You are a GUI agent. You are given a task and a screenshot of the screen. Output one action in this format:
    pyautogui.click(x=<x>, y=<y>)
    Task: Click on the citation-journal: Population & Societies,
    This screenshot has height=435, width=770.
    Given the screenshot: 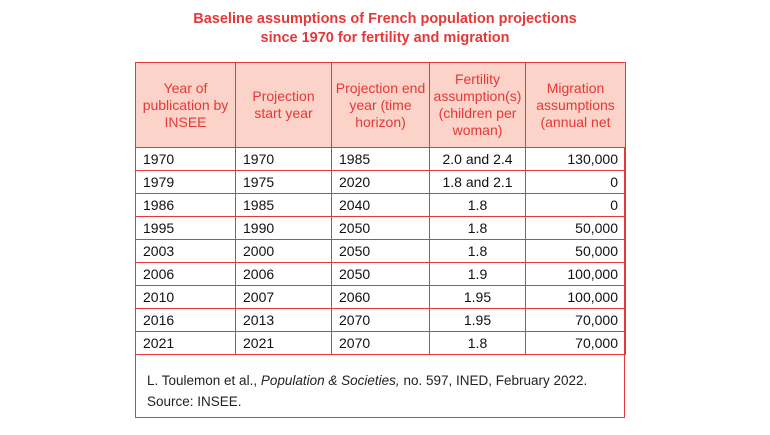 What is the action you would take?
    pyautogui.click(x=330, y=380)
    